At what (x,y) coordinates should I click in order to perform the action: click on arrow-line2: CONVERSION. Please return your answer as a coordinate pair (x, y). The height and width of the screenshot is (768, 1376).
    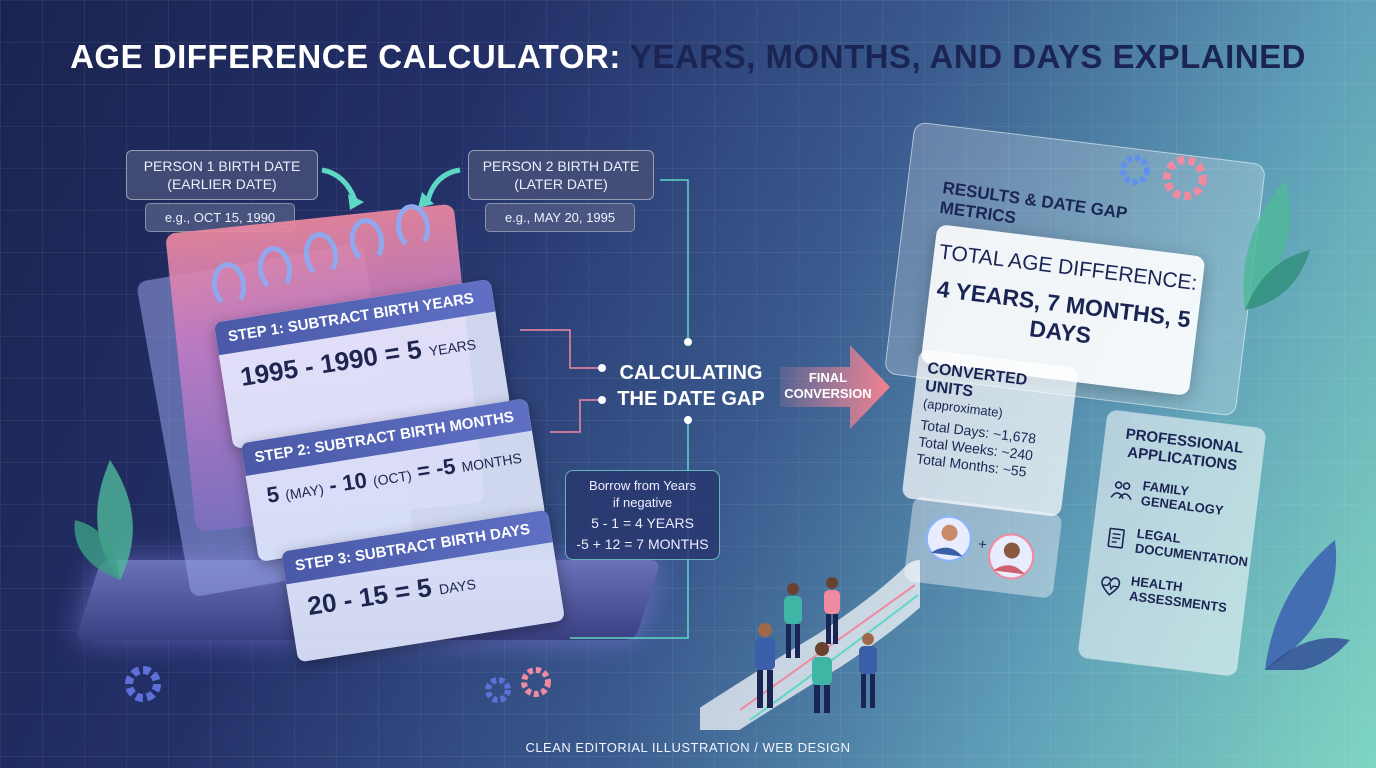
    Looking at the image, I should click on (828, 393).